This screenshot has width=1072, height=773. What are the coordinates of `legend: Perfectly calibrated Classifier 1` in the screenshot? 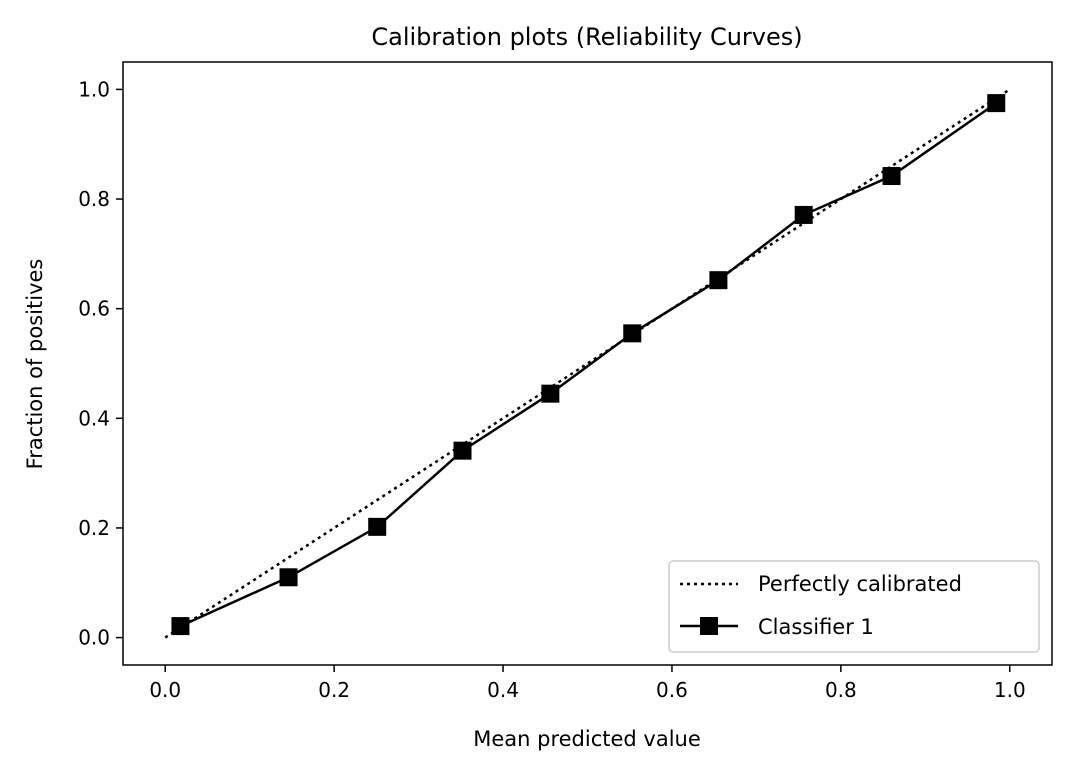 It's located at (854, 606).